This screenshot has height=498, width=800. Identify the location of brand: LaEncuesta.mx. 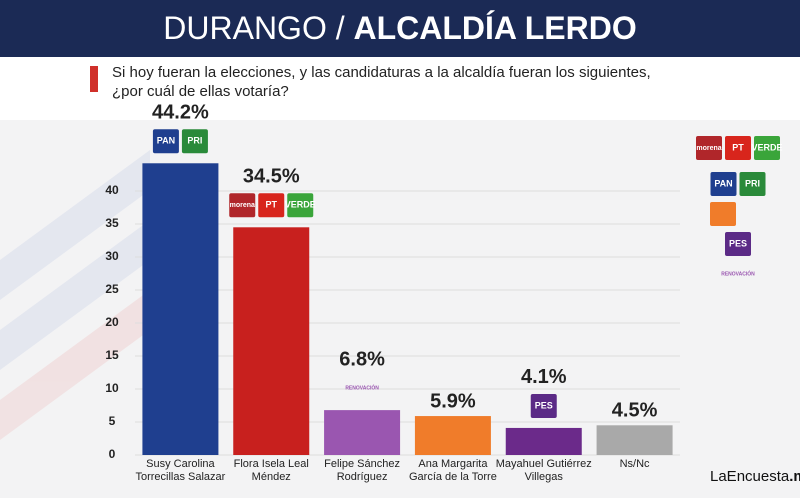
(755, 476).